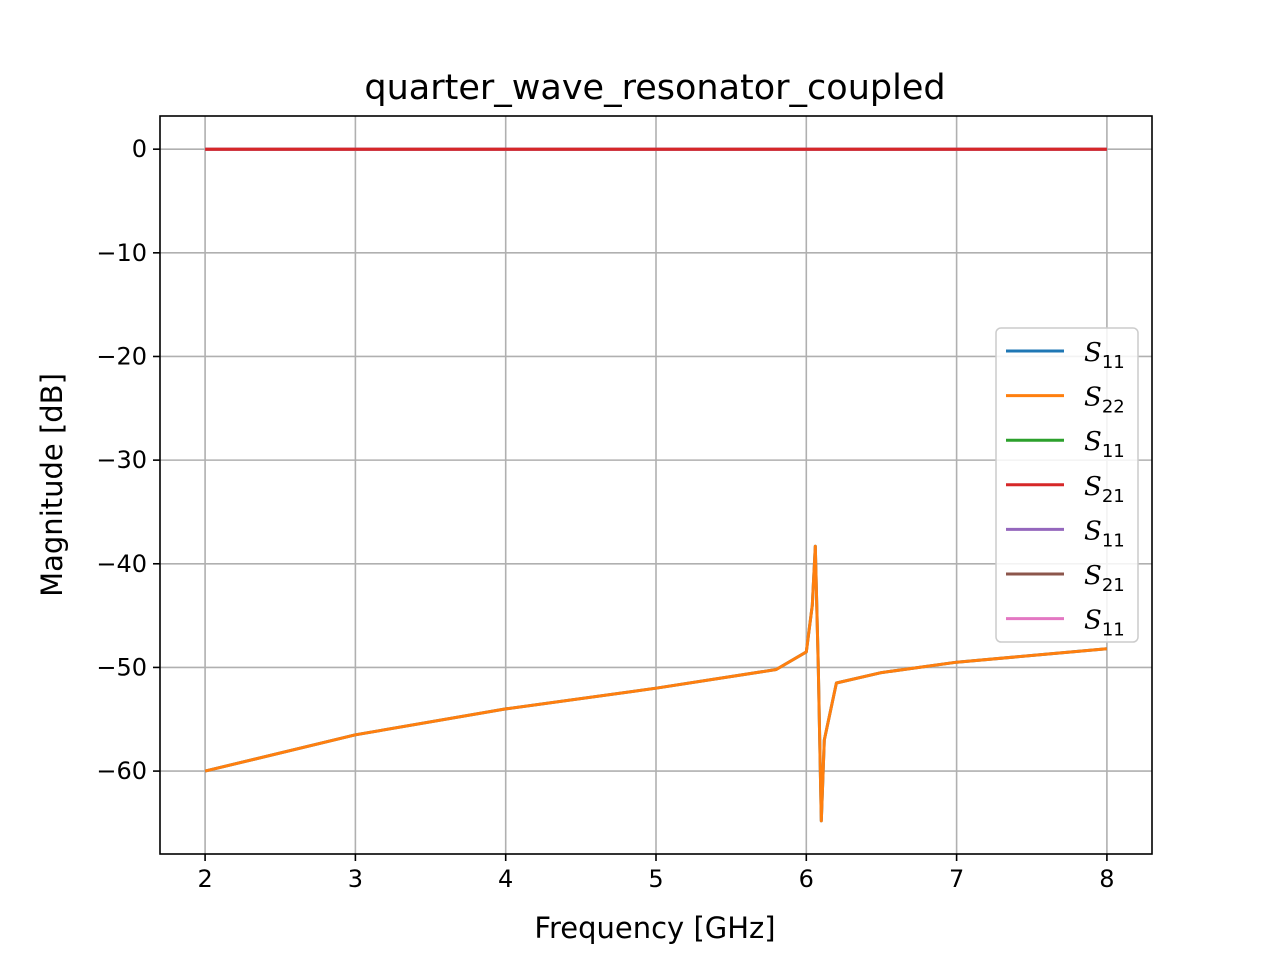 This screenshot has width=1280, height=960. What do you see at coordinates (1104, 400) in the screenshot?
I see `legend-label: S22` at bounding box center [1104, 400].